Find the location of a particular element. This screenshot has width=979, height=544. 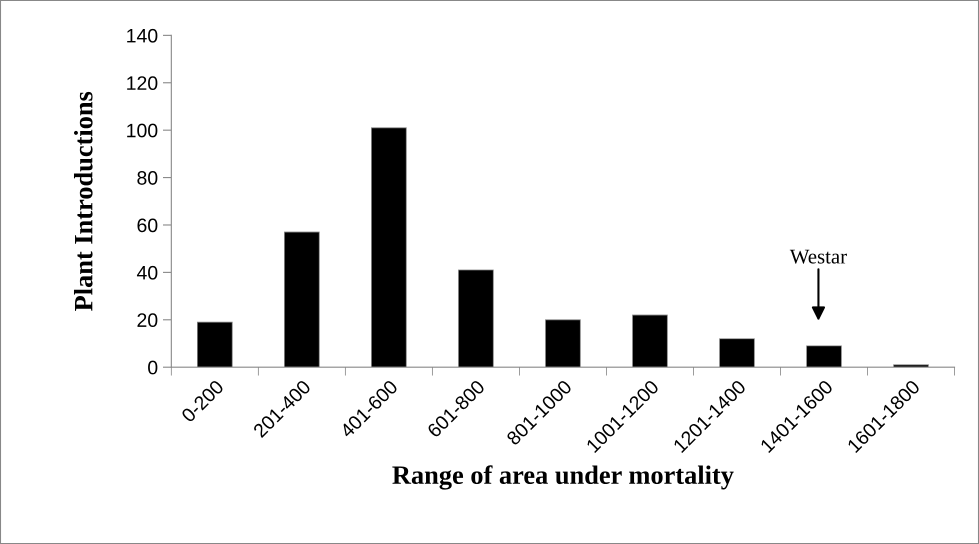

y-tick-label: 20 is located at coordinates (147, 320).